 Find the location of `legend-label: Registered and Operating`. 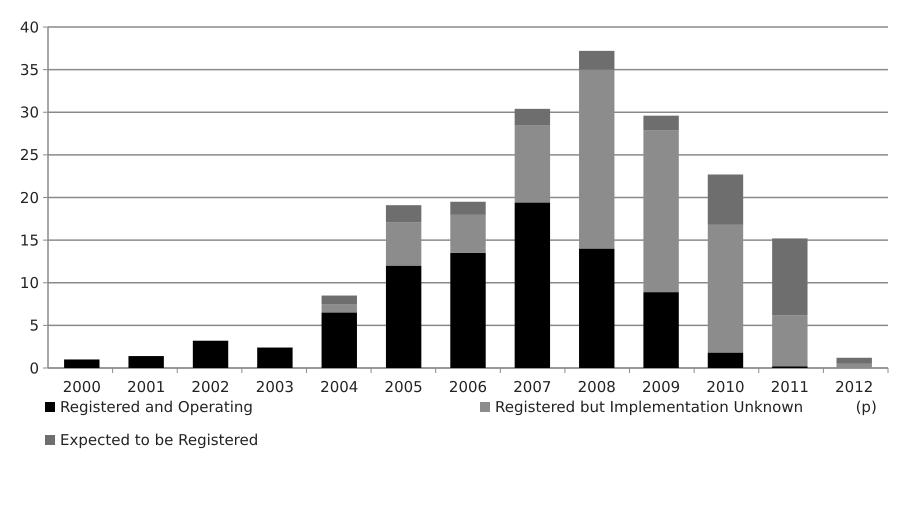

legend-label: Registered and Operating is located at coordinates (156, 407).